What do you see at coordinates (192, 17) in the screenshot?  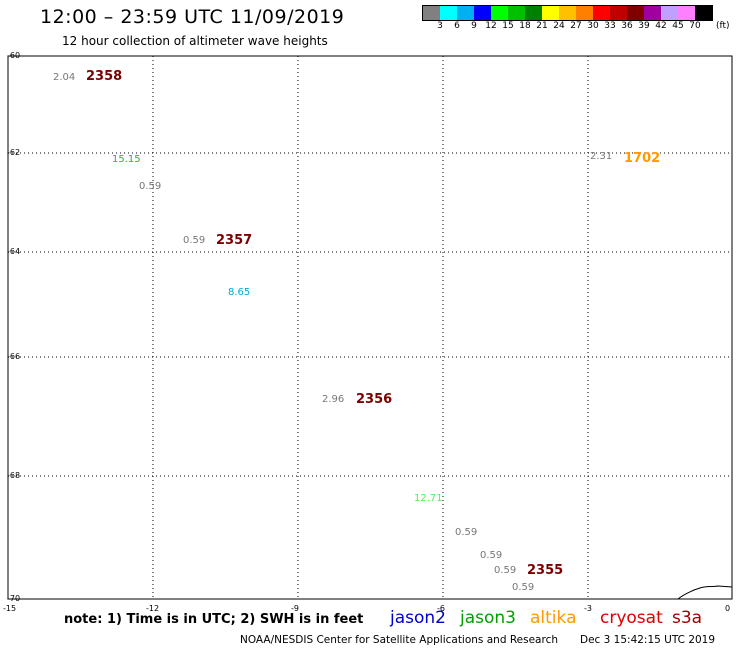 I see `page-title: 12:00 – 23:59 UTC 11/09/2019` at bounding box center [192, 17].